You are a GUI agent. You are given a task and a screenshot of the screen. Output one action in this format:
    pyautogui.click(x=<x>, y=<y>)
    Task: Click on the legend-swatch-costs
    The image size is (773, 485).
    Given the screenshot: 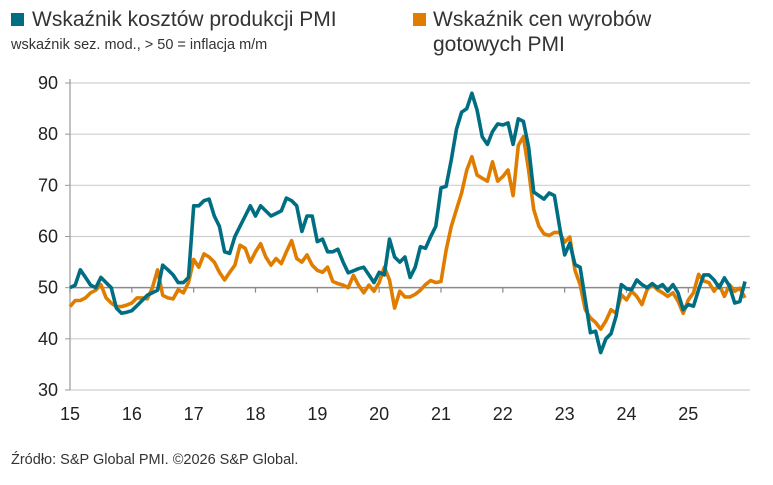 What is the action you would take?
    pyautogui.click(x=17, y=19)
    